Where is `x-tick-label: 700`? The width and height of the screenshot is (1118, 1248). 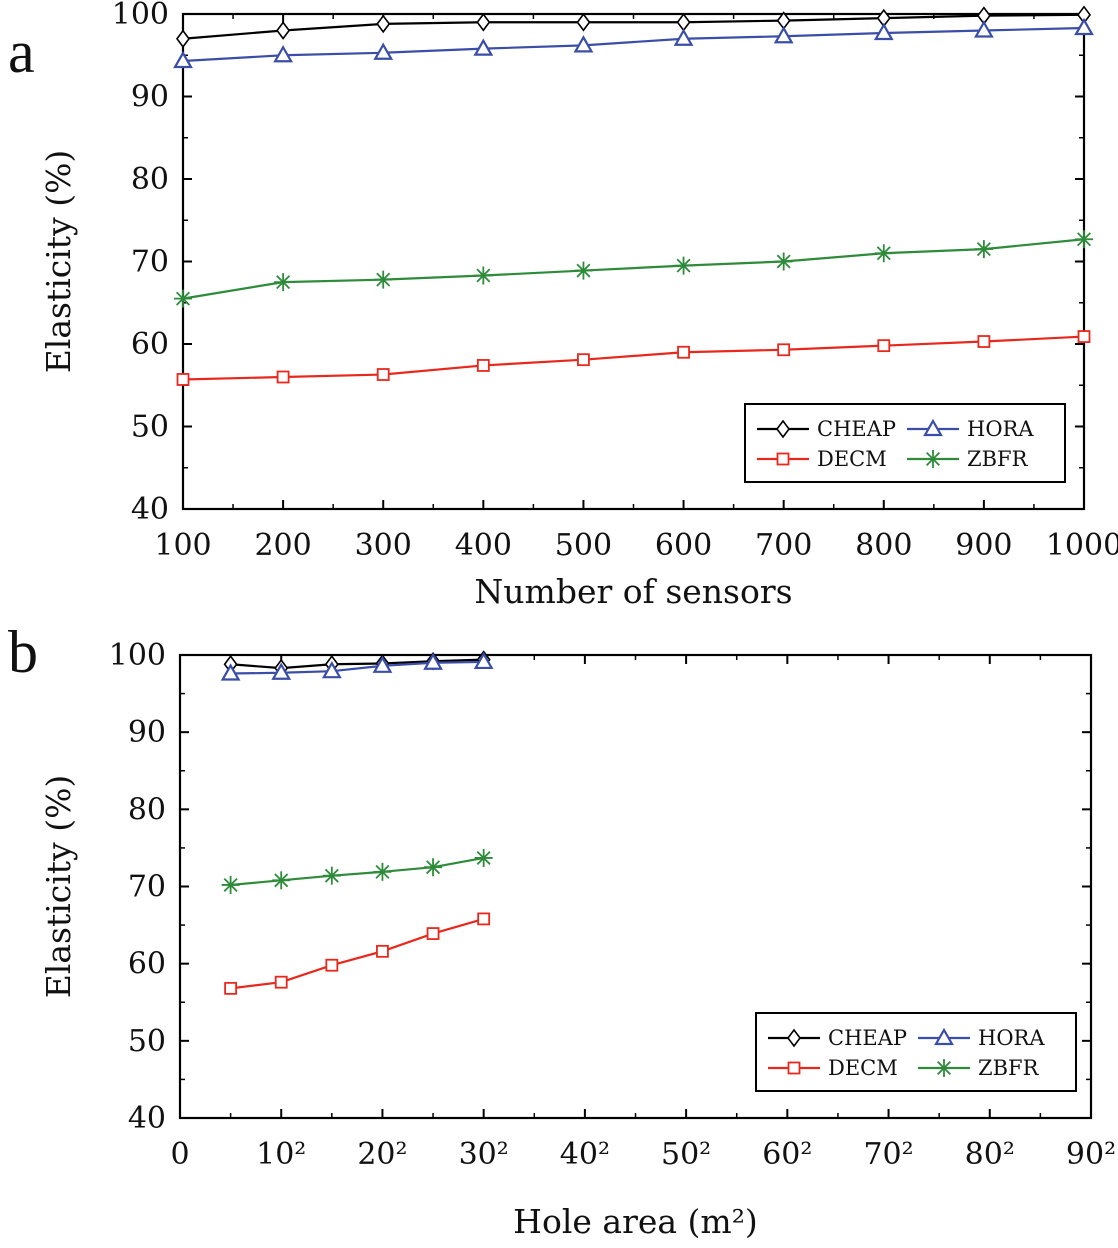
x-tick-label: 700 is located at coordinates (783, 545).